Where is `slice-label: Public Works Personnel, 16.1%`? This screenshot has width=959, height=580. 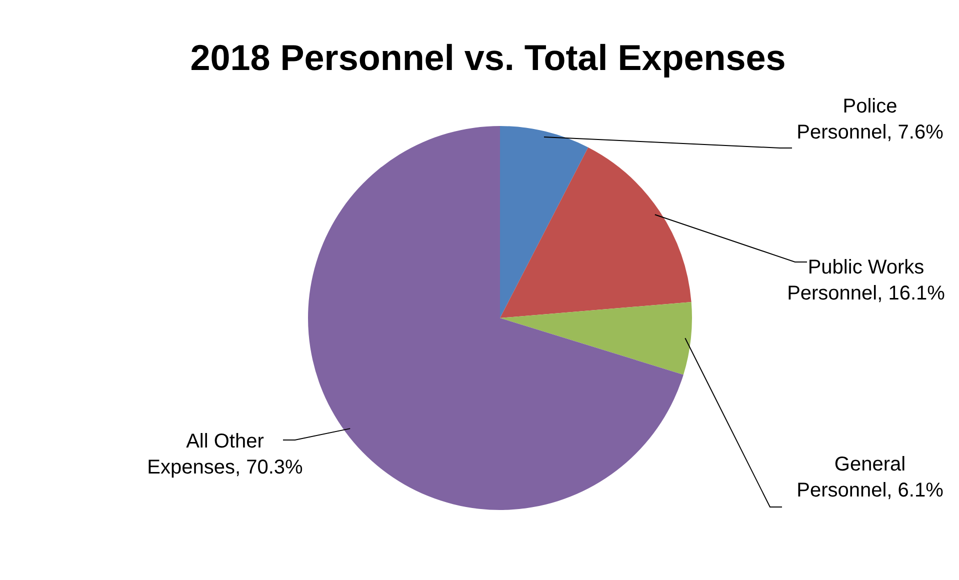 slice-label: Public Works Personnel, 16.1% is located at coordinates (866, 280).